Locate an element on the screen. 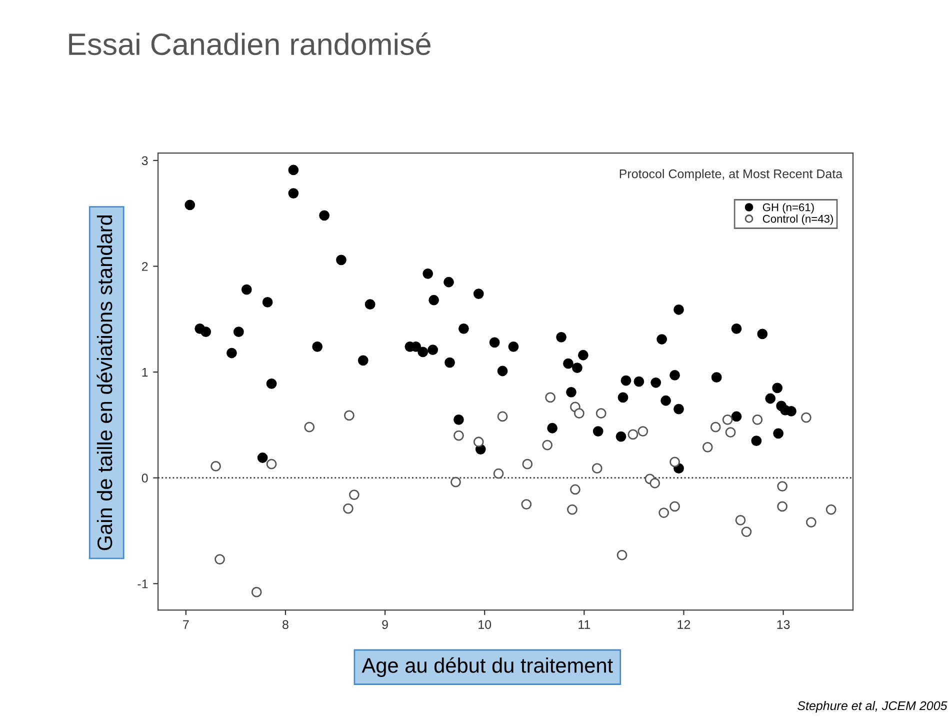 This screenshot has height=722, width=952. x-tick-label: 13 is located at coordinates (783, 624).